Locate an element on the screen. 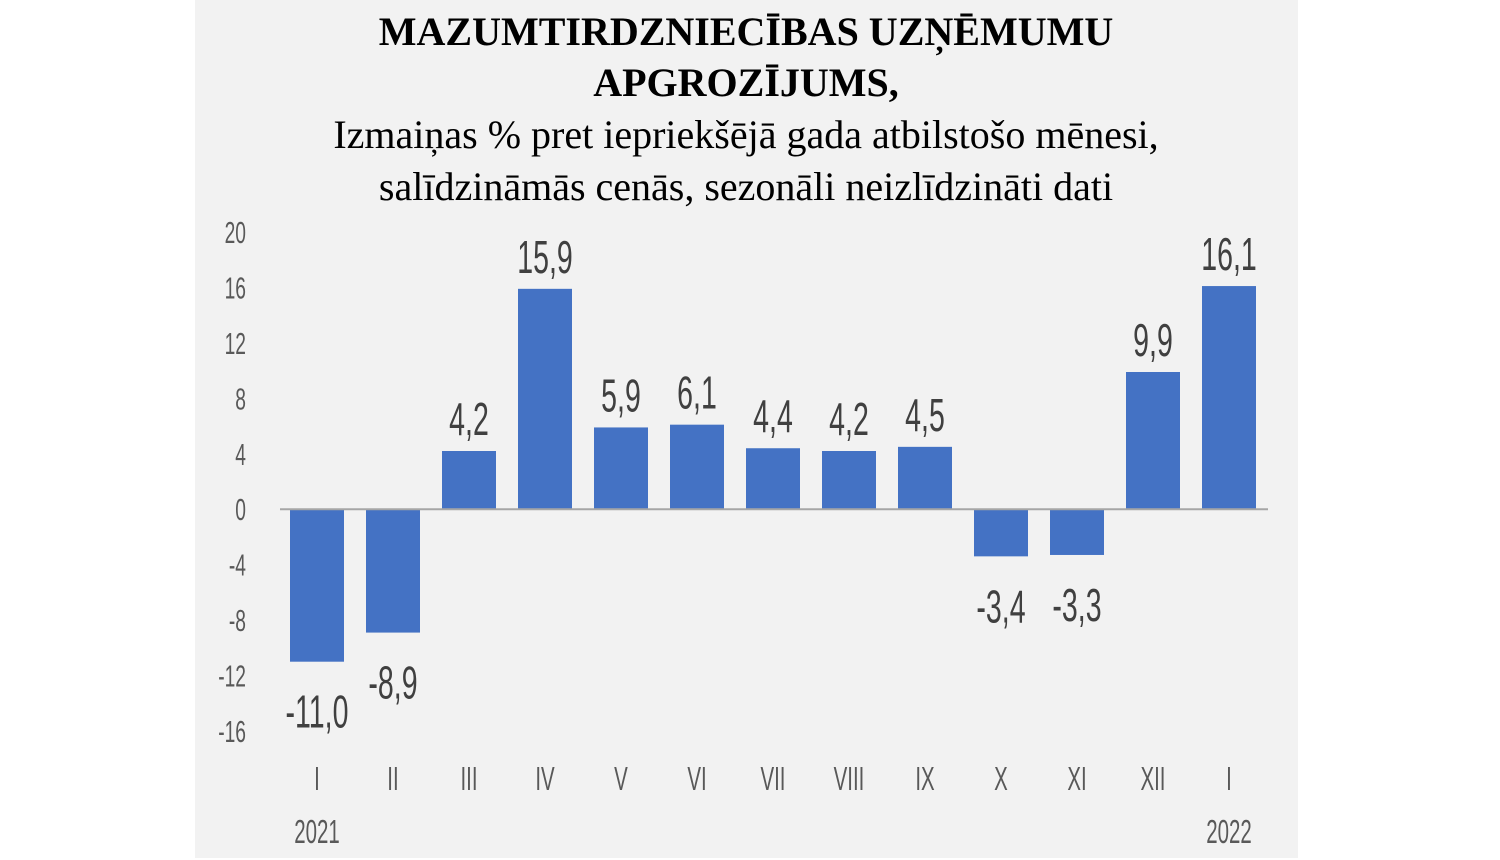 The width and height of the screenshot is (1500, 860). x-tick-label: VII is located at coordinates (773, 778).